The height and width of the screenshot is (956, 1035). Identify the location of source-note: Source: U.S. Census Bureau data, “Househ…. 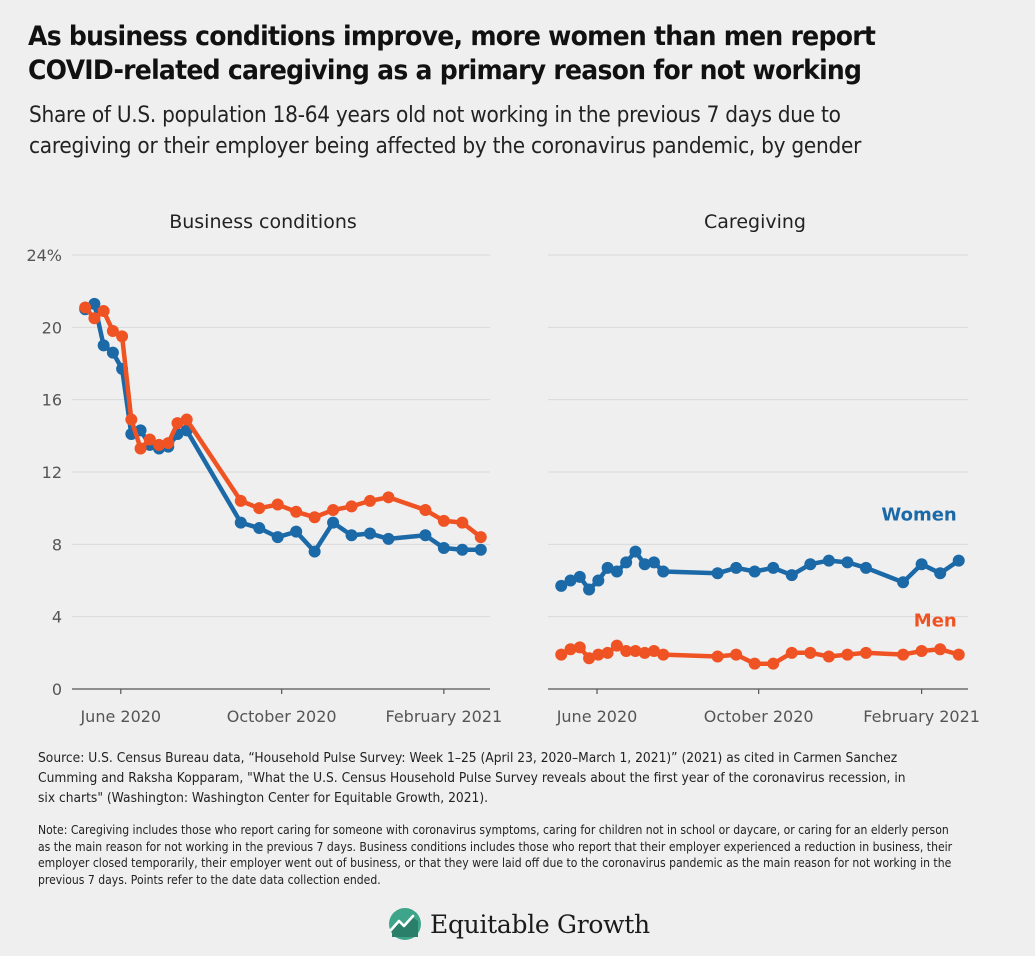
(472, 778).